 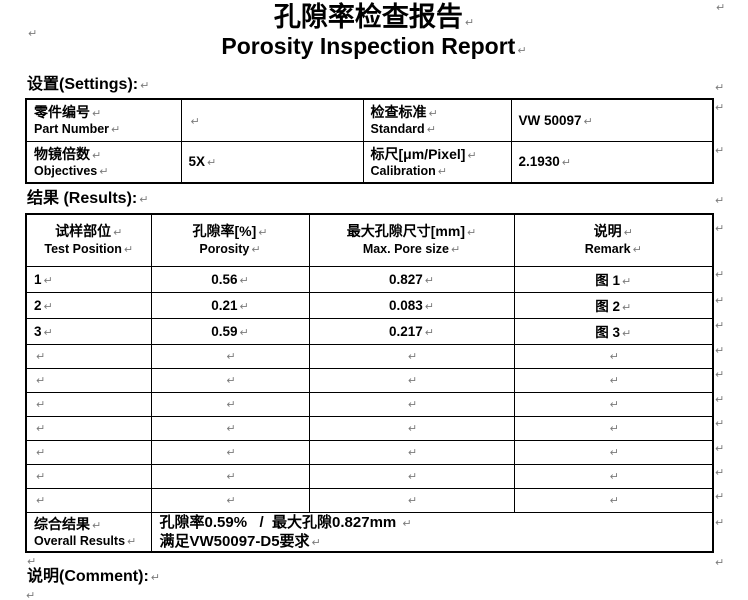 I want to click on calibration-label-en: Calibration ↵, so click(x=409, y=170).